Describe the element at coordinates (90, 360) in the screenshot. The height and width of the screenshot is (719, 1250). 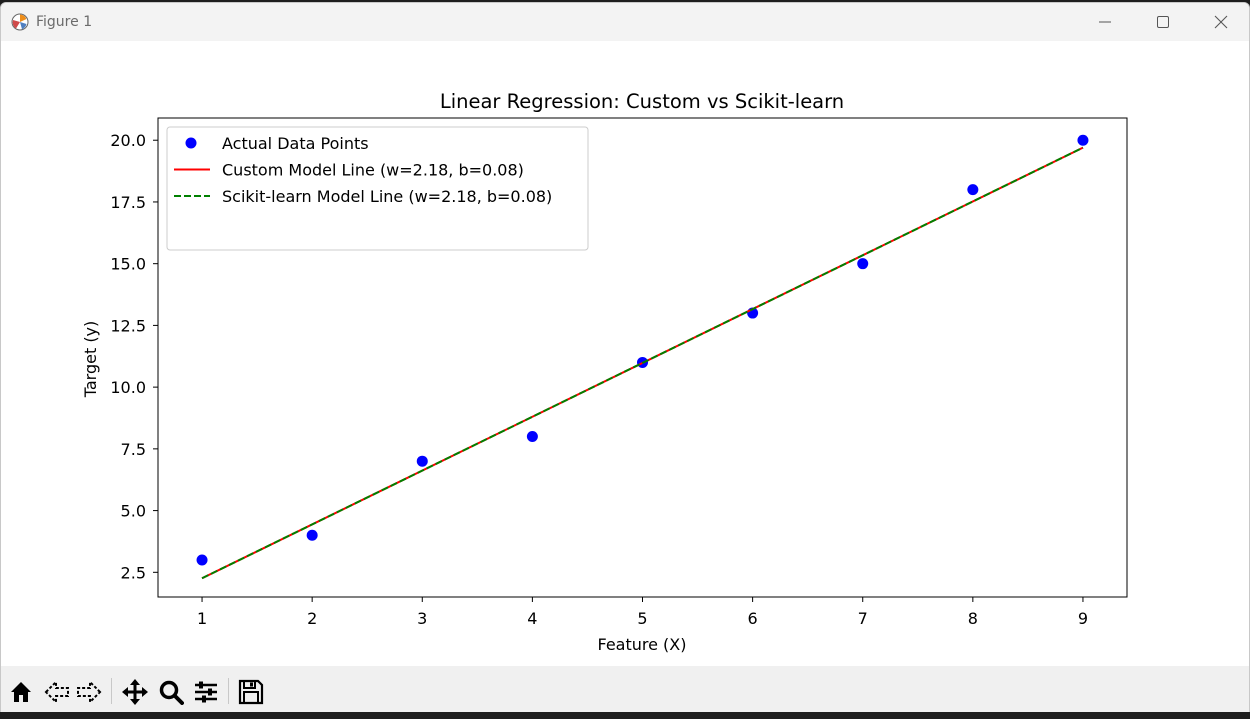
I see `y-axis-label: Target (y)` at that location.